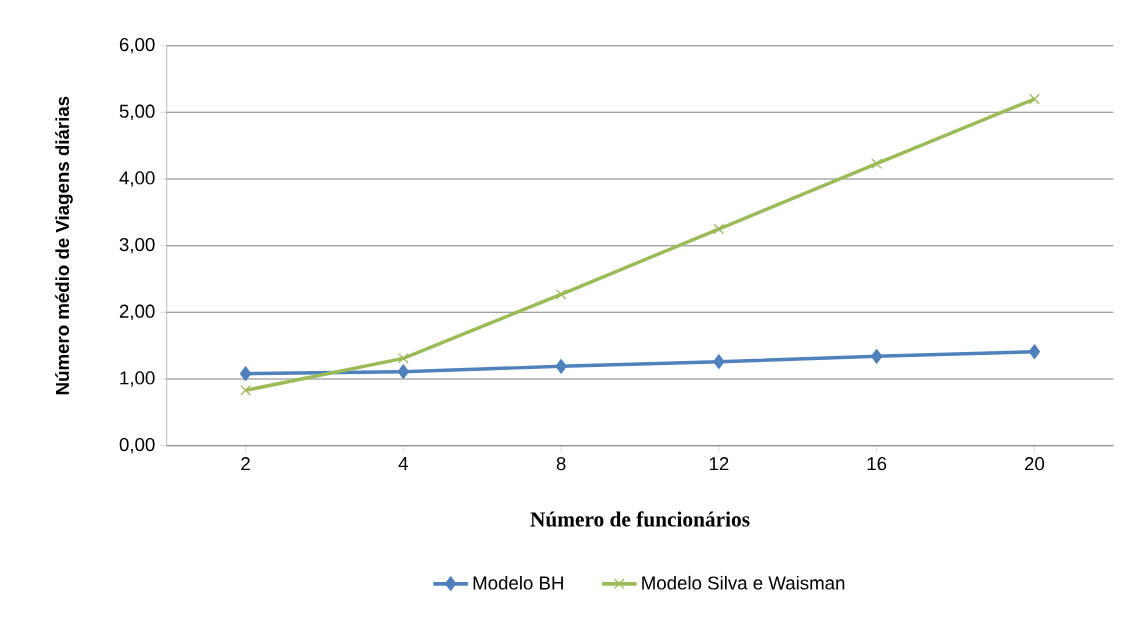 The height and width of the screenshot is (619, 1137). Describe the element at coordinates (877, 464) in the screenshot. I see `x-tick-label: 16` at that location.